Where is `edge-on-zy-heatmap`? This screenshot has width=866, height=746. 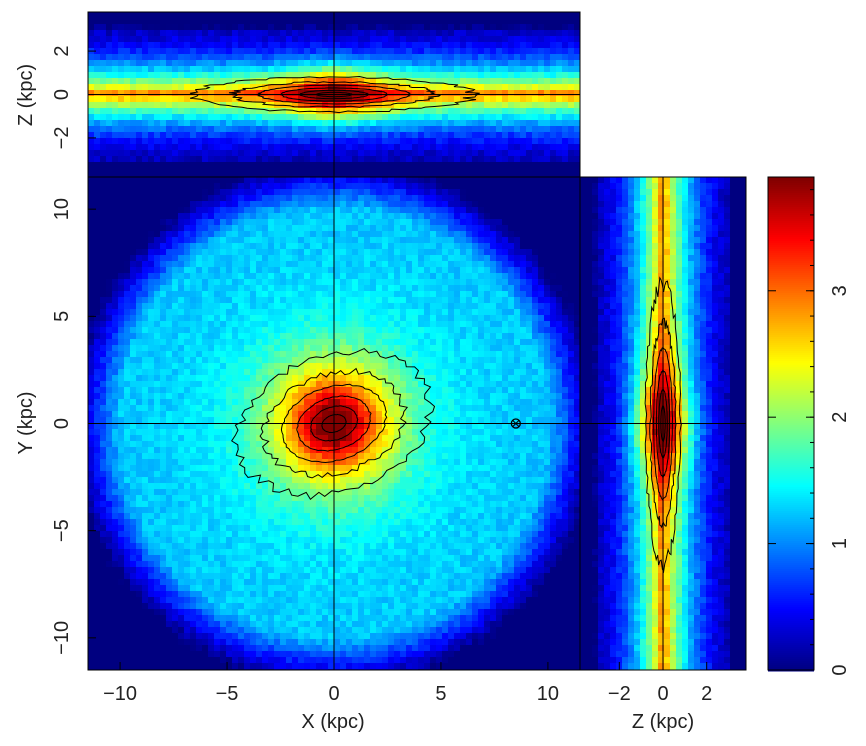
edge-on-zy-heatmap is located at coordinates (663, 423).